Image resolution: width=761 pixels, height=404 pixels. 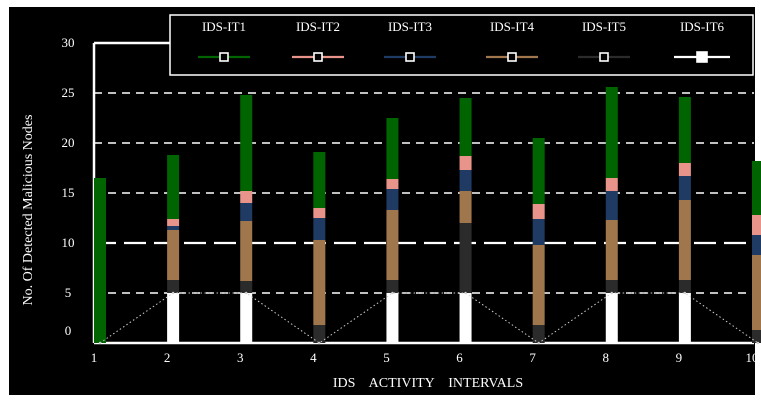 I want to click on y-tick-label-10: 10, so click(x=68, y=242).